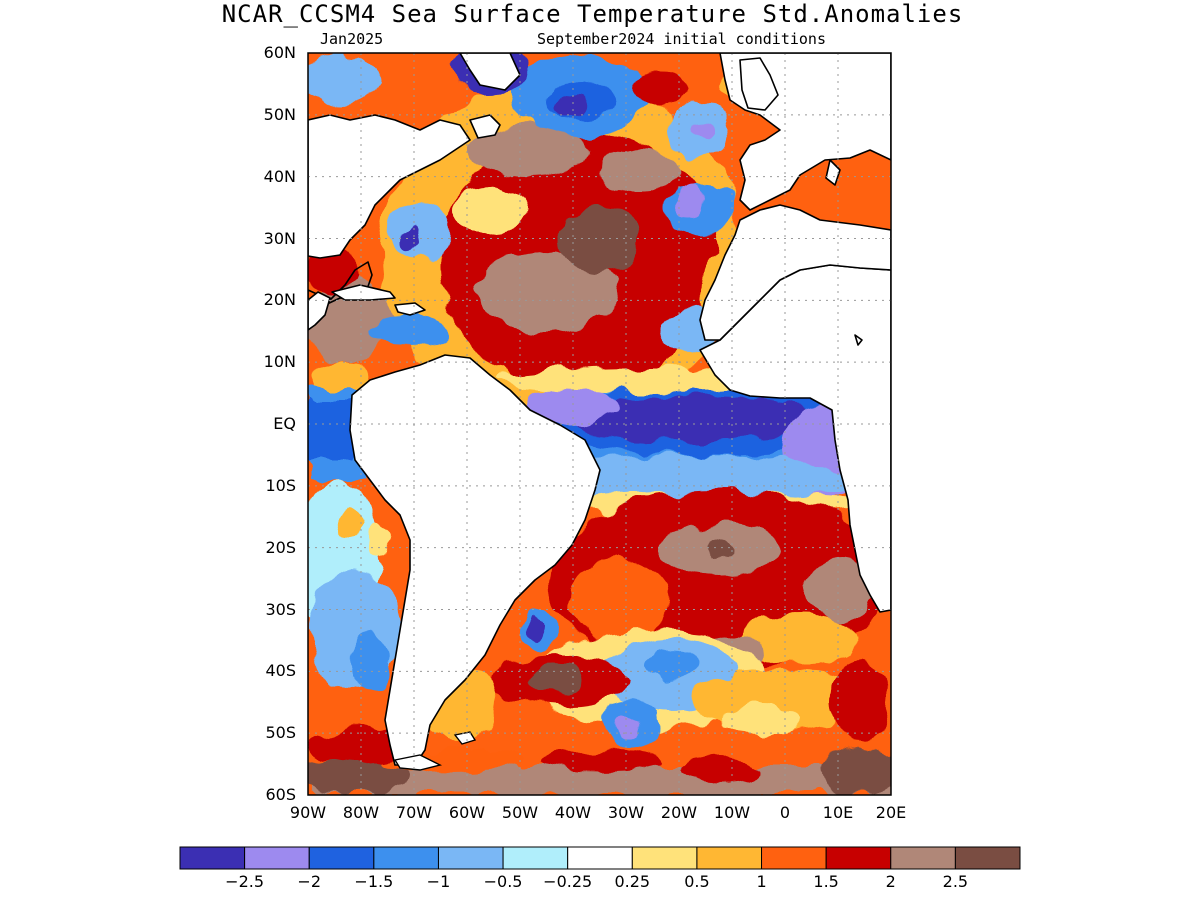 This screenshot has width=1200, height=900. What do you see at coordinates (890, 881) in the screenshot?
I see `colorbar-label: 2` at bounding box center [890, 881].